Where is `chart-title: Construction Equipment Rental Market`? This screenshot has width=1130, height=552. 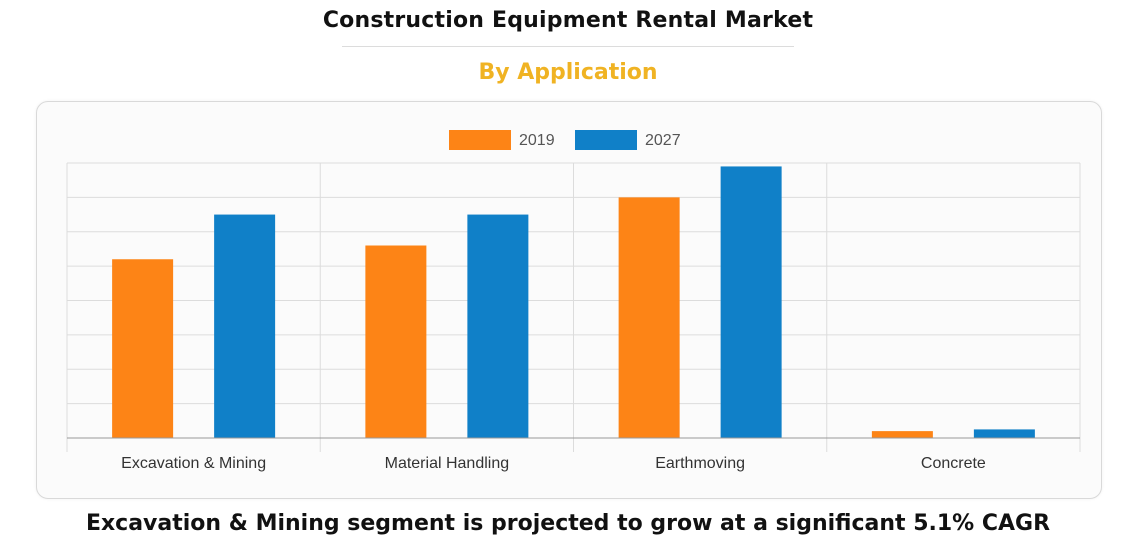 chart-title: Construction Equipment Rental Market is located at coordinates (568, 20).